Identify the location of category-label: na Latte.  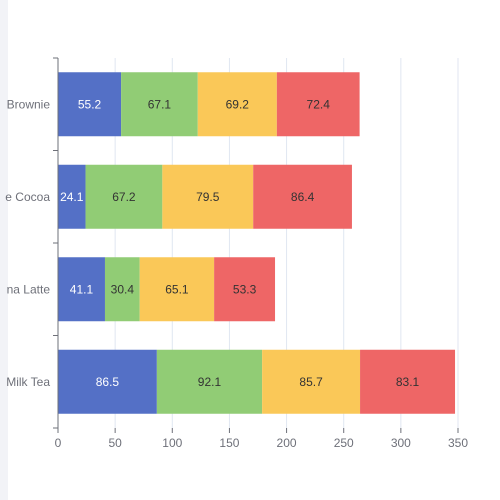
(29, 289).